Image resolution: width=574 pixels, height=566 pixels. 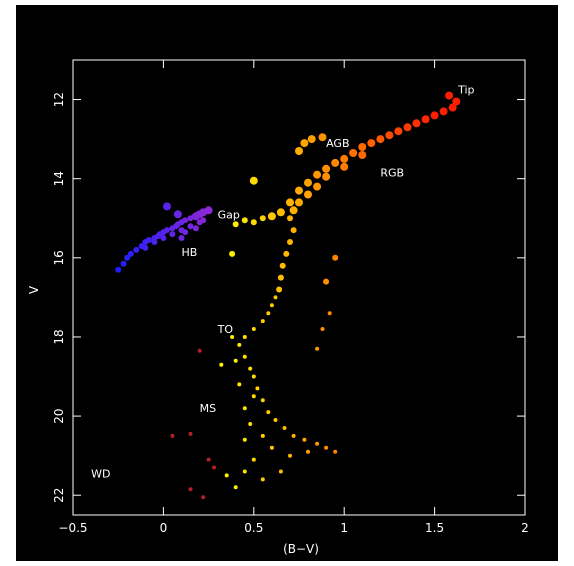 What do you see at coordinates (190, 252) in the screenshot?
I see `annotation-label: HB` at bounding box center [190, 252].